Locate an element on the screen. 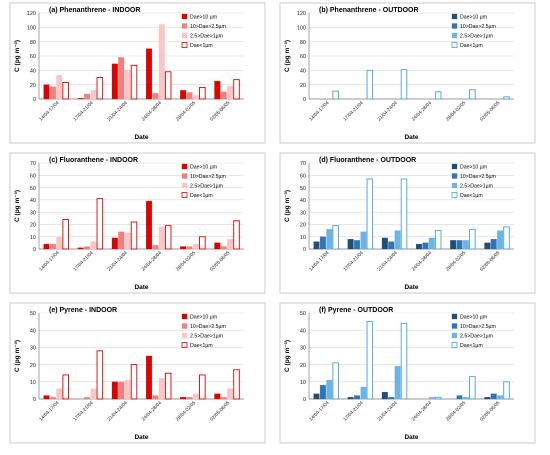 Image resolution: width=550 pixels, height=455 pixels. y-tick-label: 70 is located at coordinates (33, 164).